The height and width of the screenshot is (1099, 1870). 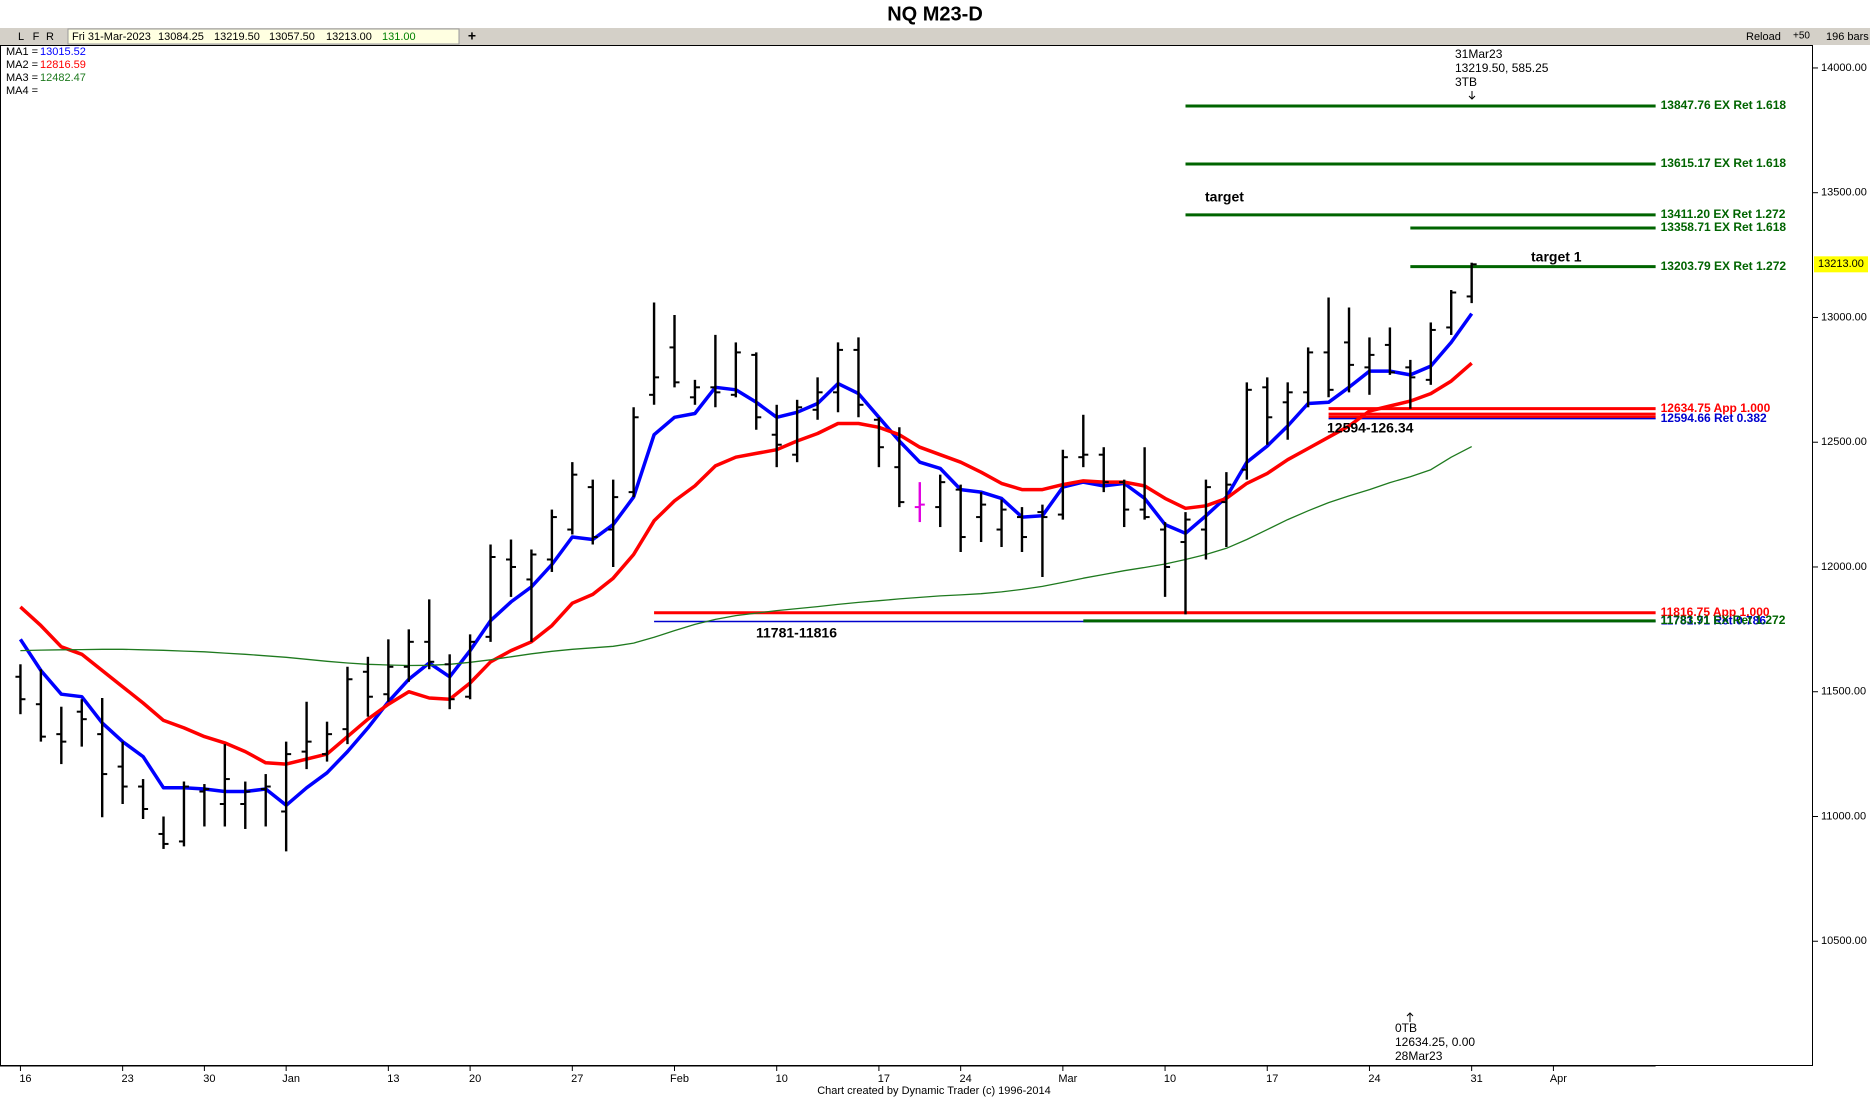 I want to click on note-line: 13219.50, 585.25, so click(x=1502, y=68).